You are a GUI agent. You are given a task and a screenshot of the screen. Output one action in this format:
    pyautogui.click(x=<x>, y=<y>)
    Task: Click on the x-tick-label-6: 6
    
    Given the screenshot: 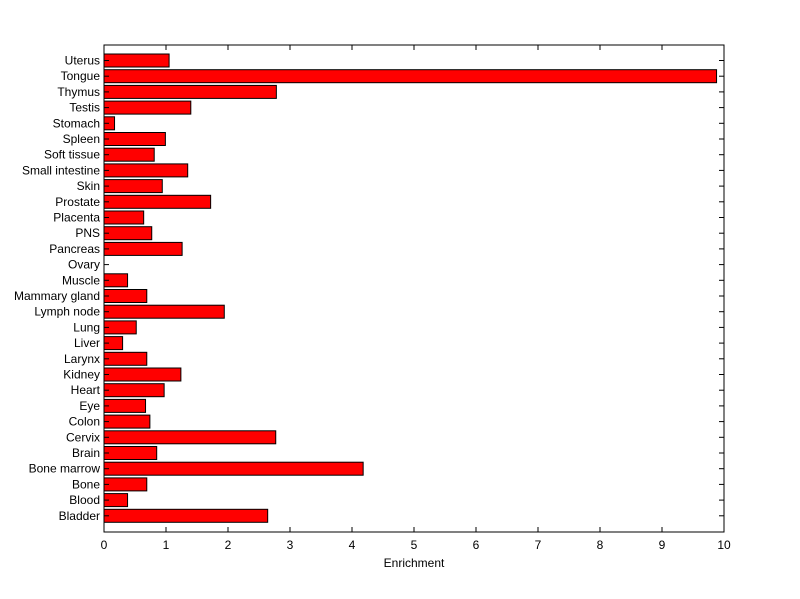 What is the action you would take?
    pyautogui.click(x=476, y=545)
    